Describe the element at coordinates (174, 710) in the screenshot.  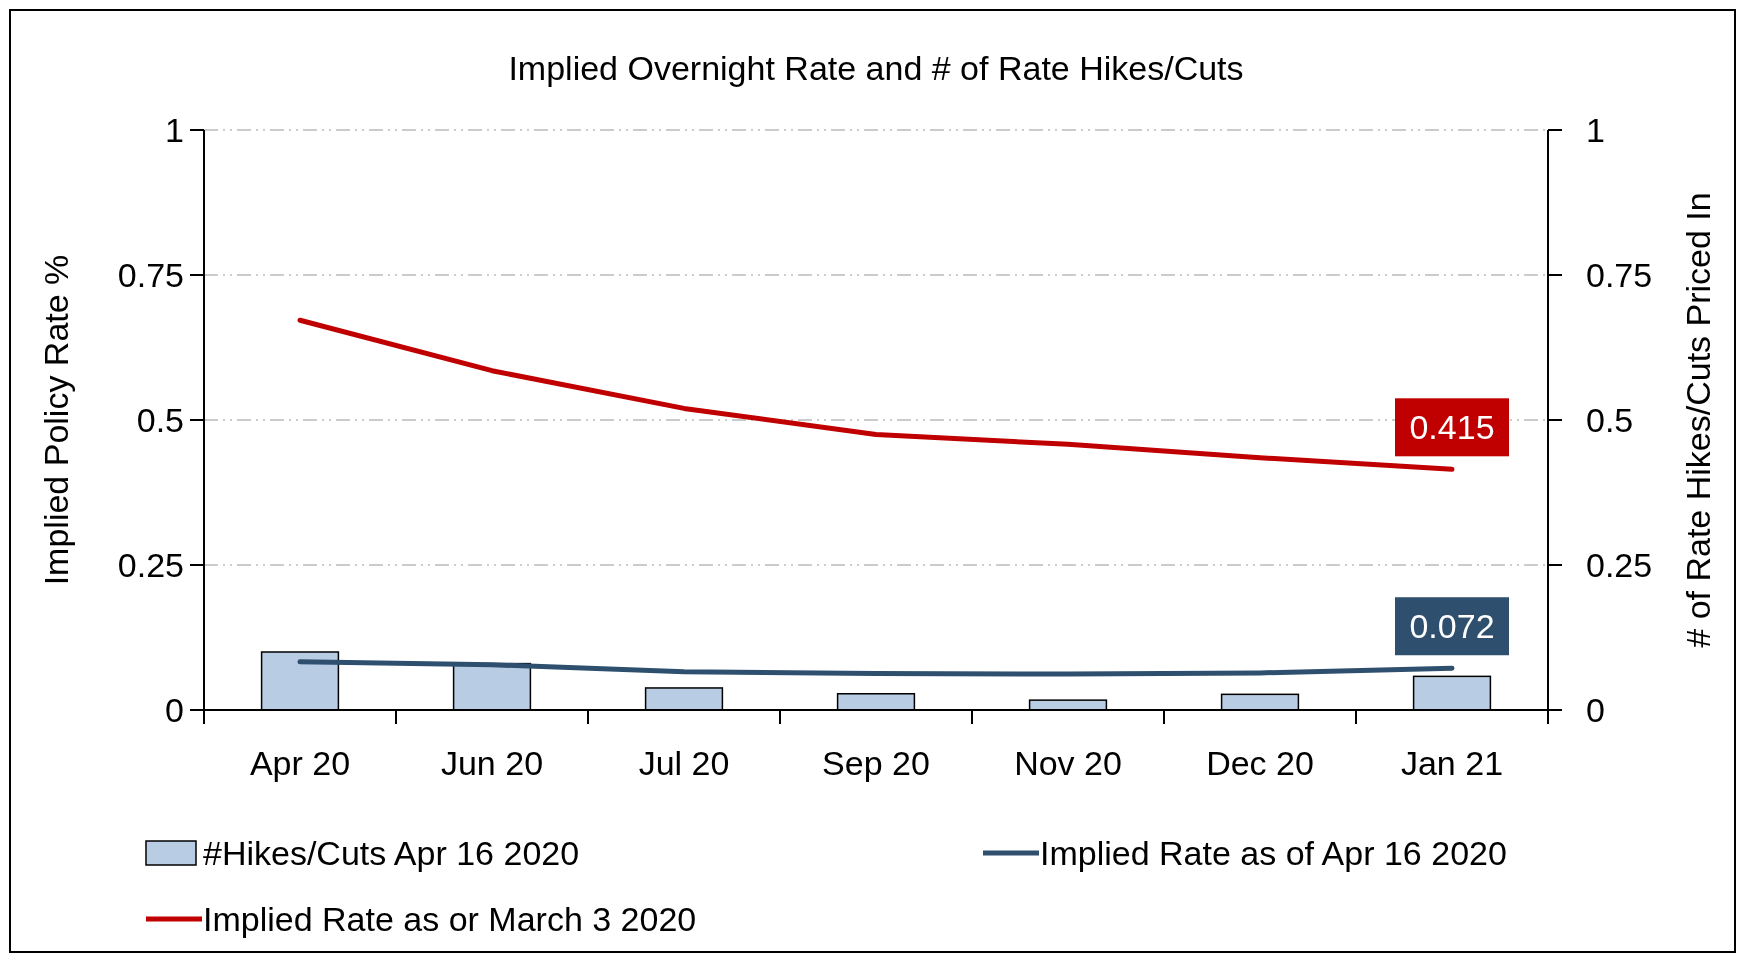
I see `y-tick-label: 0` at that location.